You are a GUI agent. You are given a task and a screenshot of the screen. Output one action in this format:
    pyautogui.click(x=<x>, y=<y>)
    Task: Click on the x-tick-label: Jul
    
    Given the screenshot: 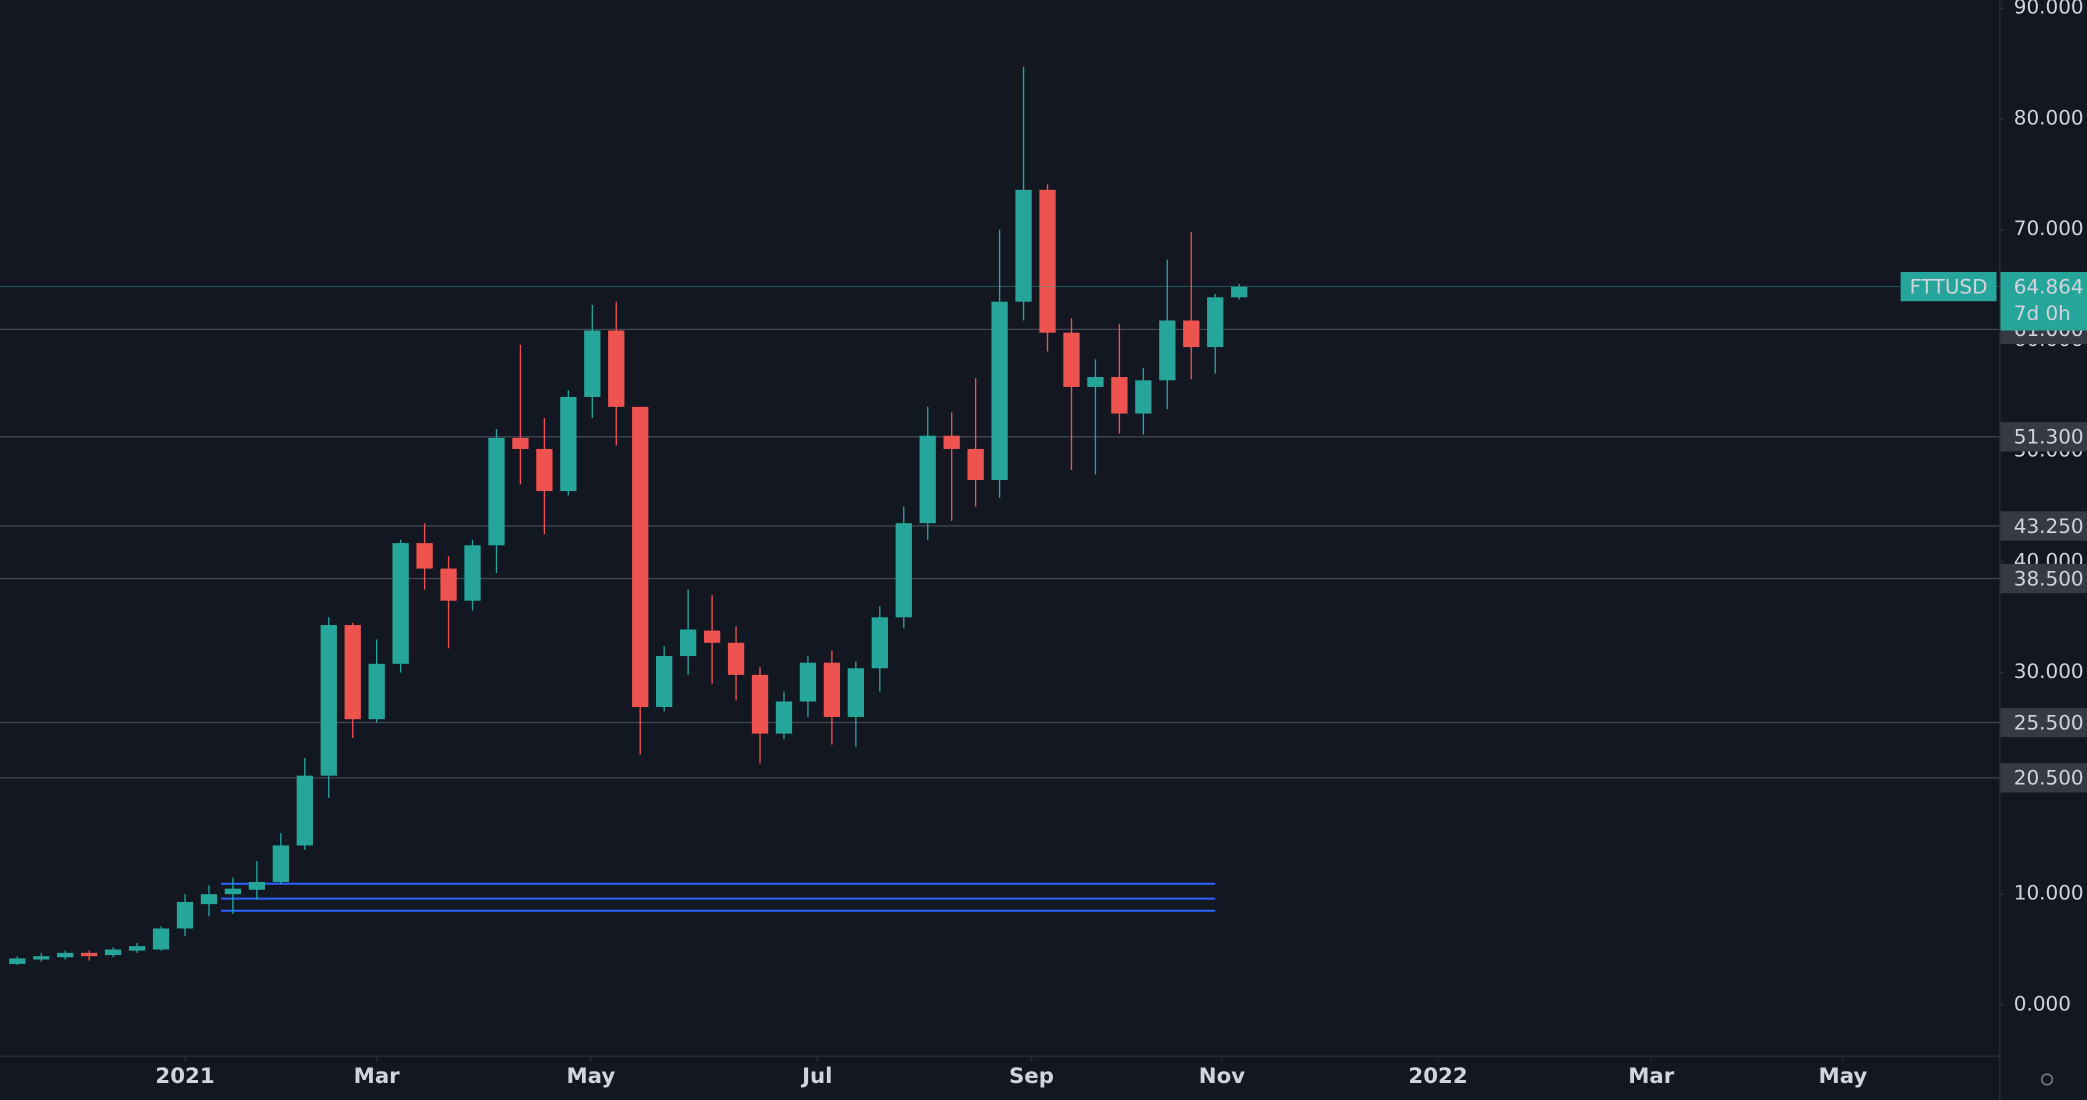 What is the action you would take?
    pyautogui.click(x=816, y=1076)
    